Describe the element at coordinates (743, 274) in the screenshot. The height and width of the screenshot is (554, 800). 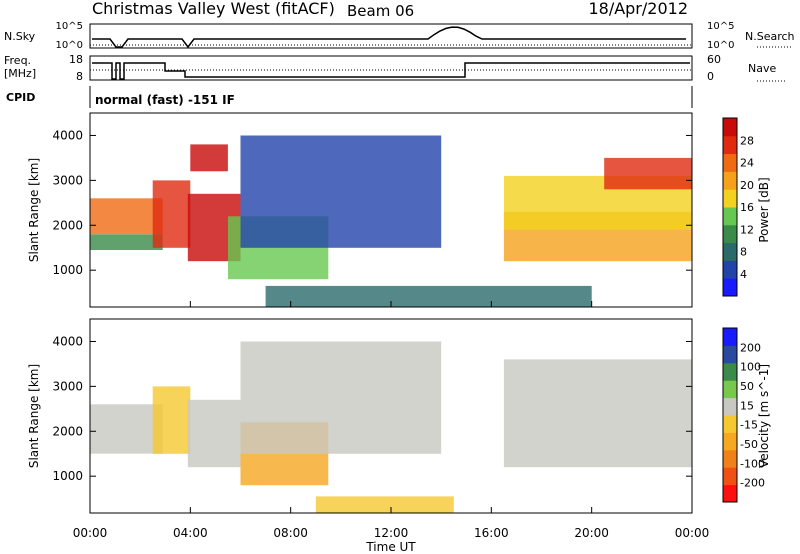
I see `colorbar-tick-6: 4` at that location.